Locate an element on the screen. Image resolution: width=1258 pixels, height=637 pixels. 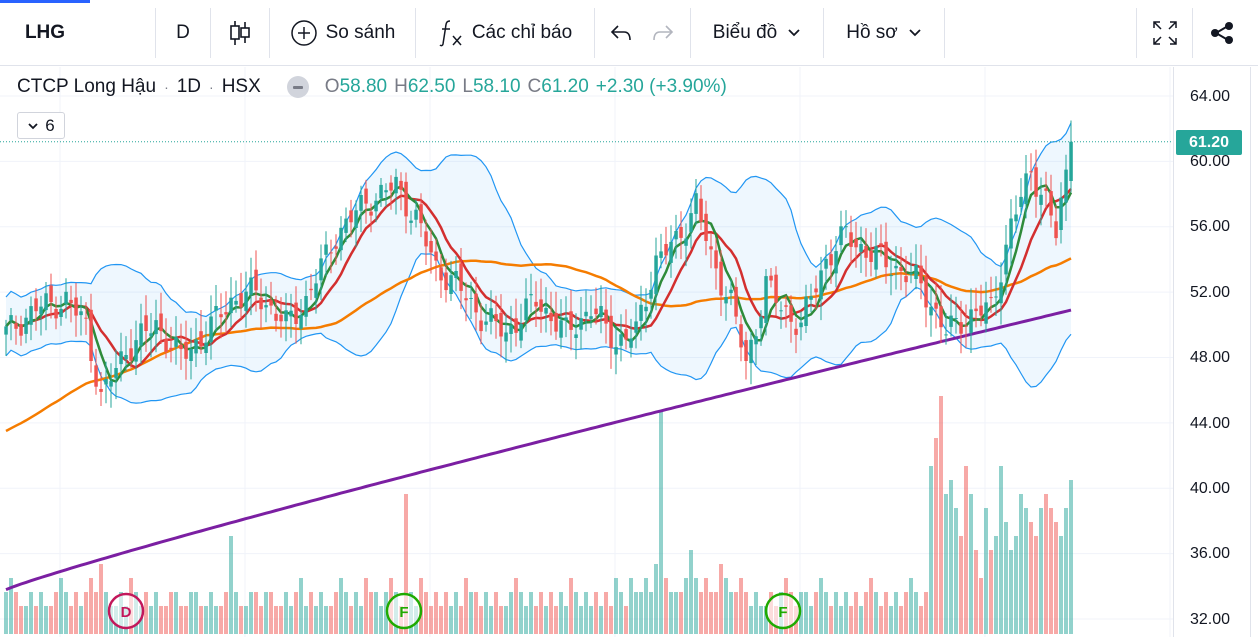
price-tick: 60.00 is located at coordinates (1210, 161).